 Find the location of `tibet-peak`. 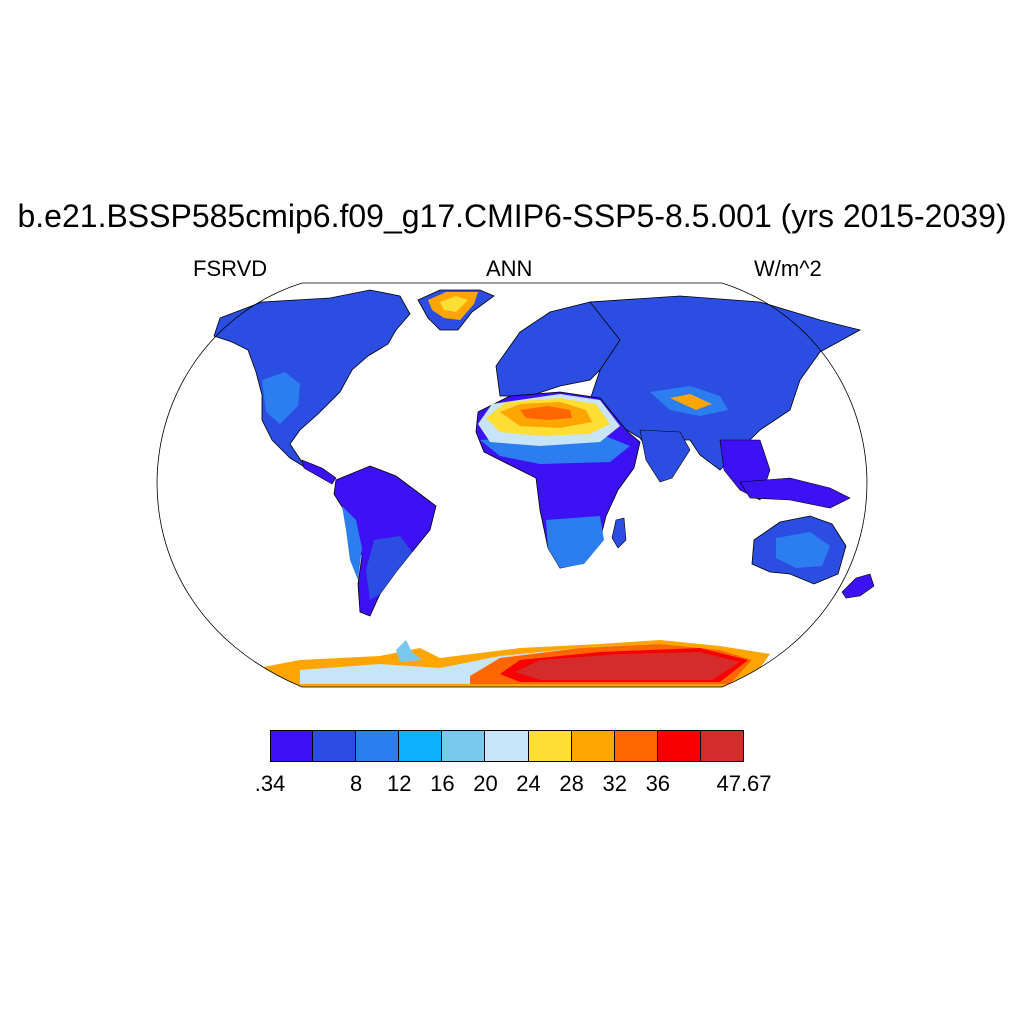

tibet-peak is located at coordinates (691, 402).